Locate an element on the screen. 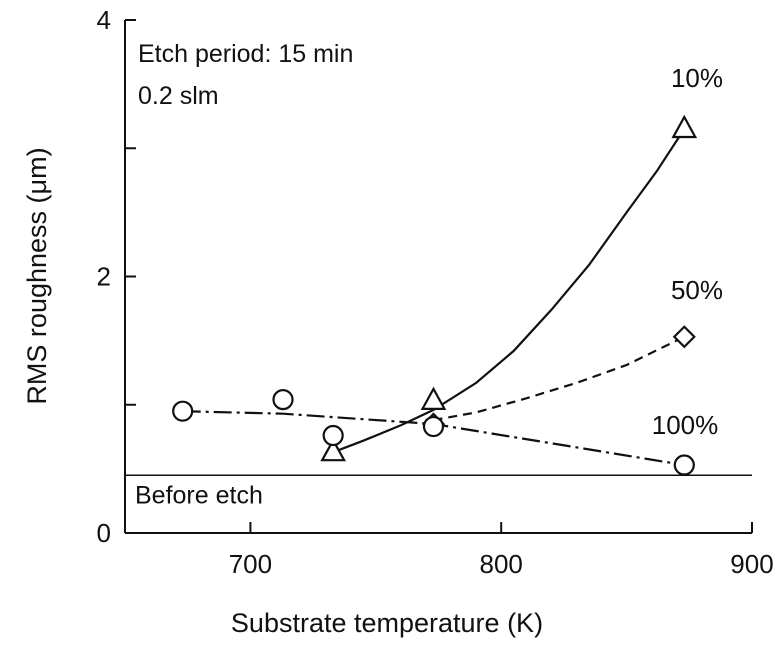  data-point-diamond is located at coordinates (684, 337).